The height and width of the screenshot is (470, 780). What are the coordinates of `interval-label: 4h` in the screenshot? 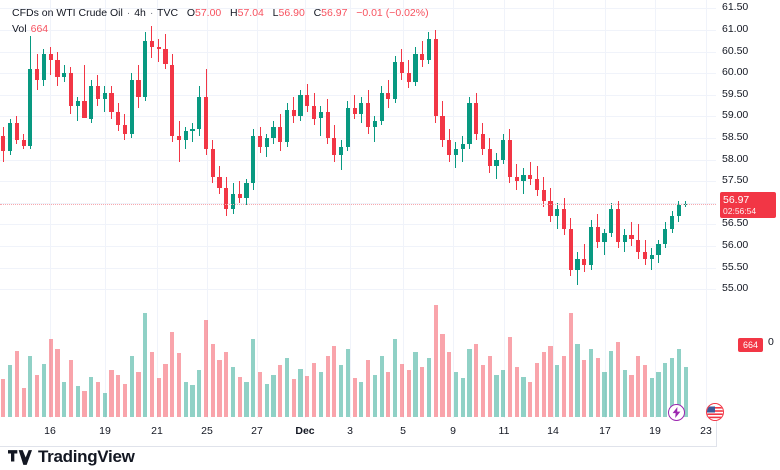 It's located at (140, 13).